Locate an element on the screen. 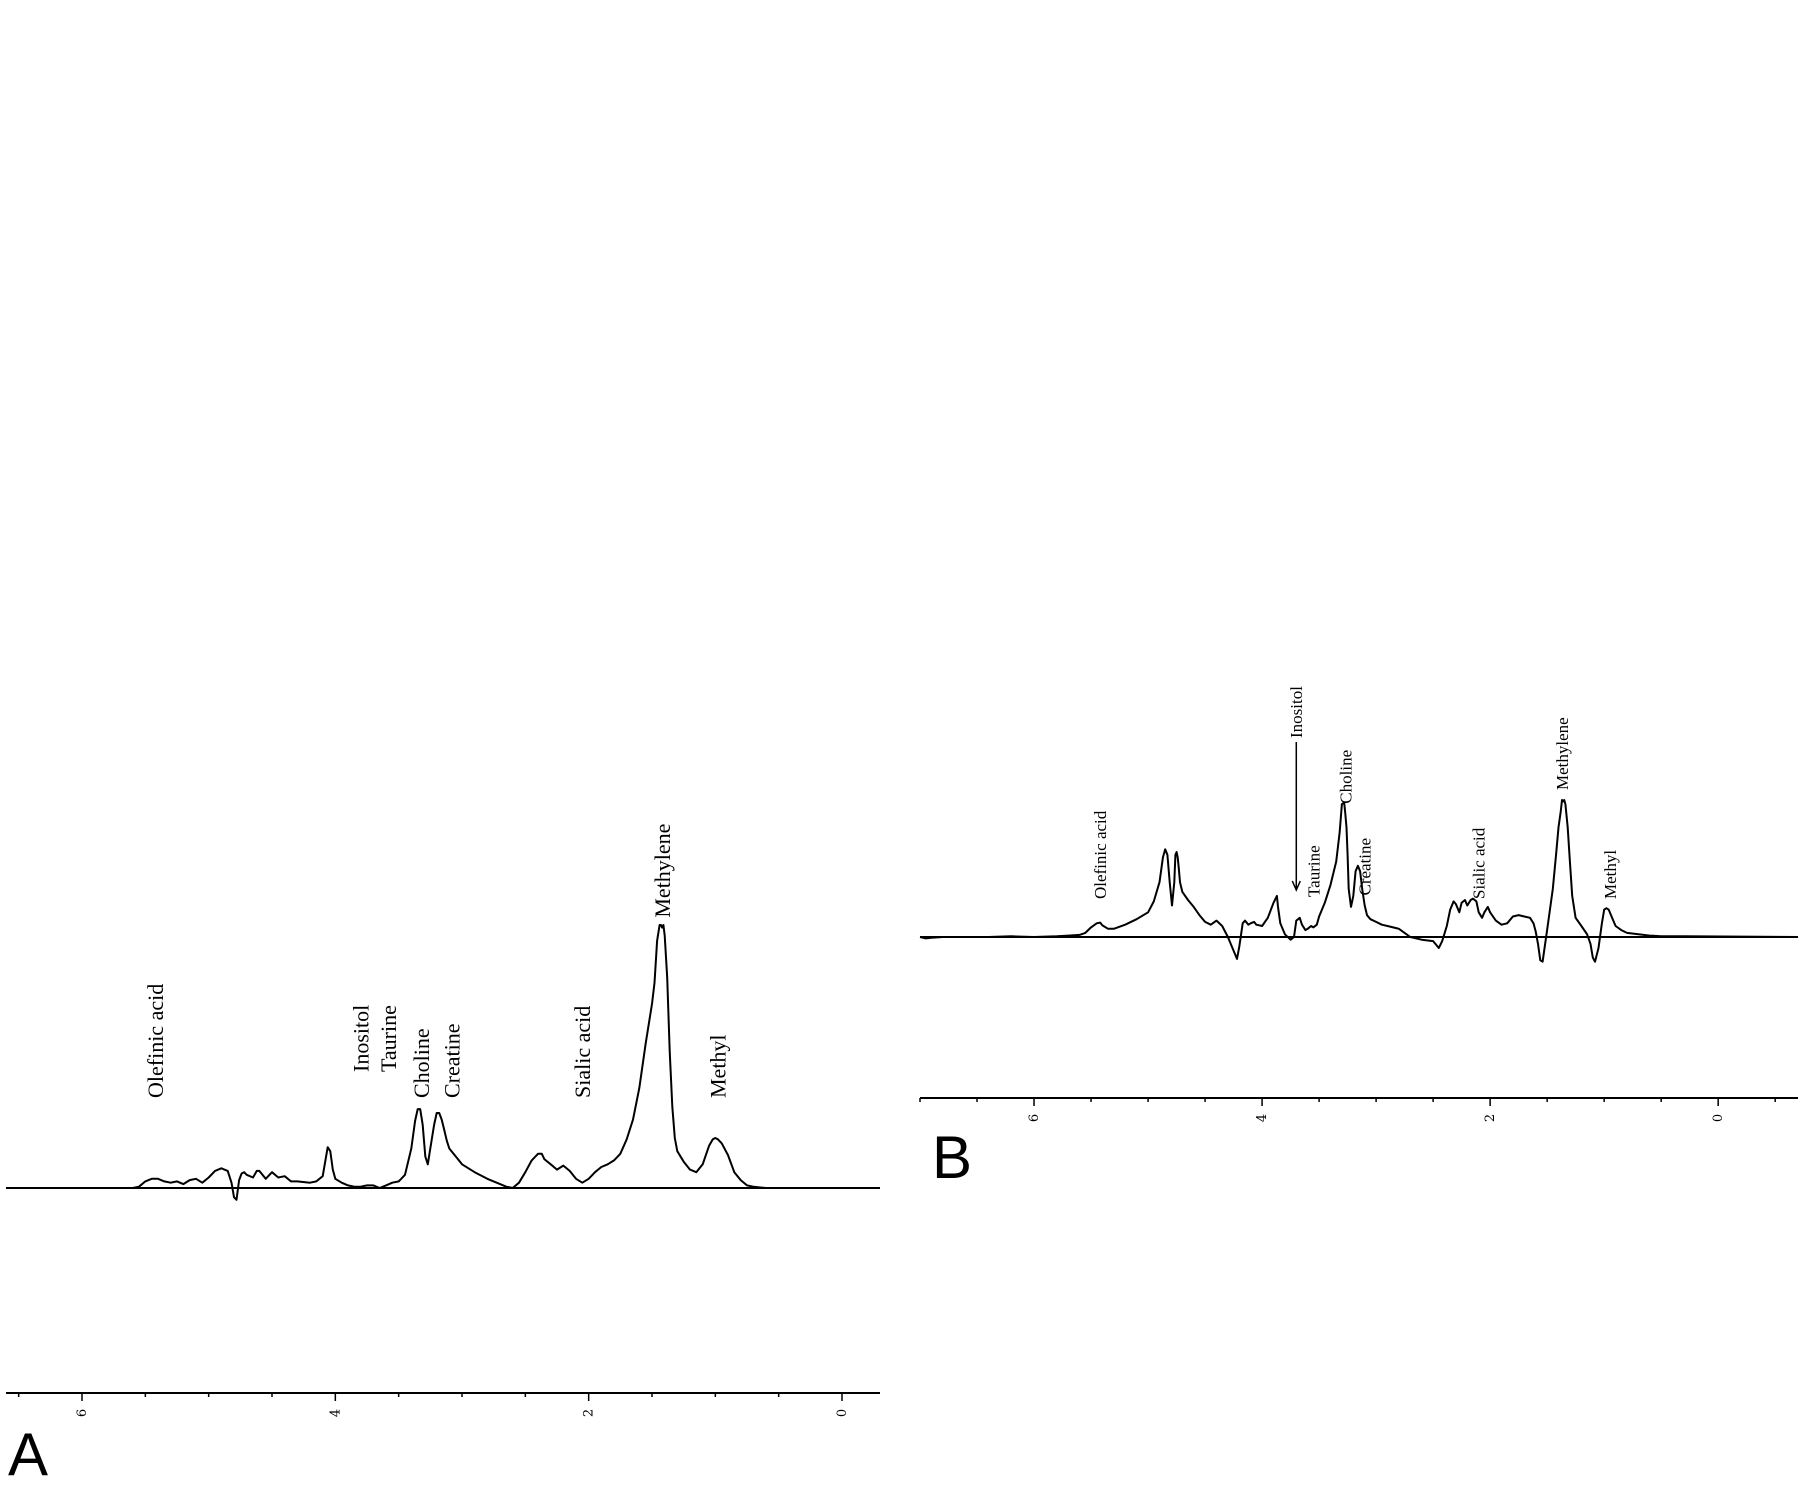 This screenshot has height=1489, width=1800. panel-label: A is located at coordinates (28, 1454).